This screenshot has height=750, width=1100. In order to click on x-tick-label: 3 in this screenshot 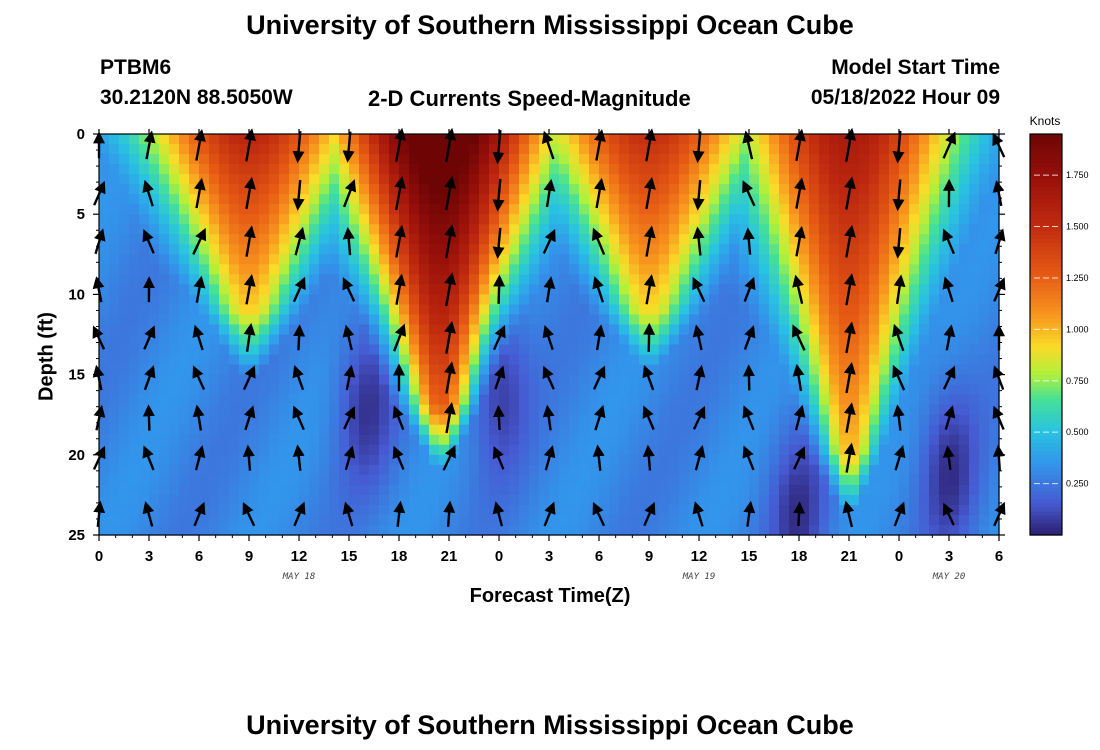, I will do `click(149, 556)`.